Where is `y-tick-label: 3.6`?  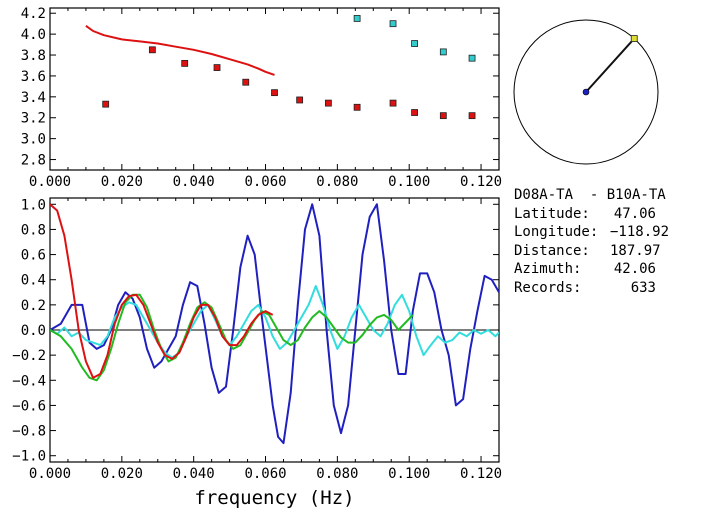
y-tick-label: 3.6 is located at coordinates (33, 77).